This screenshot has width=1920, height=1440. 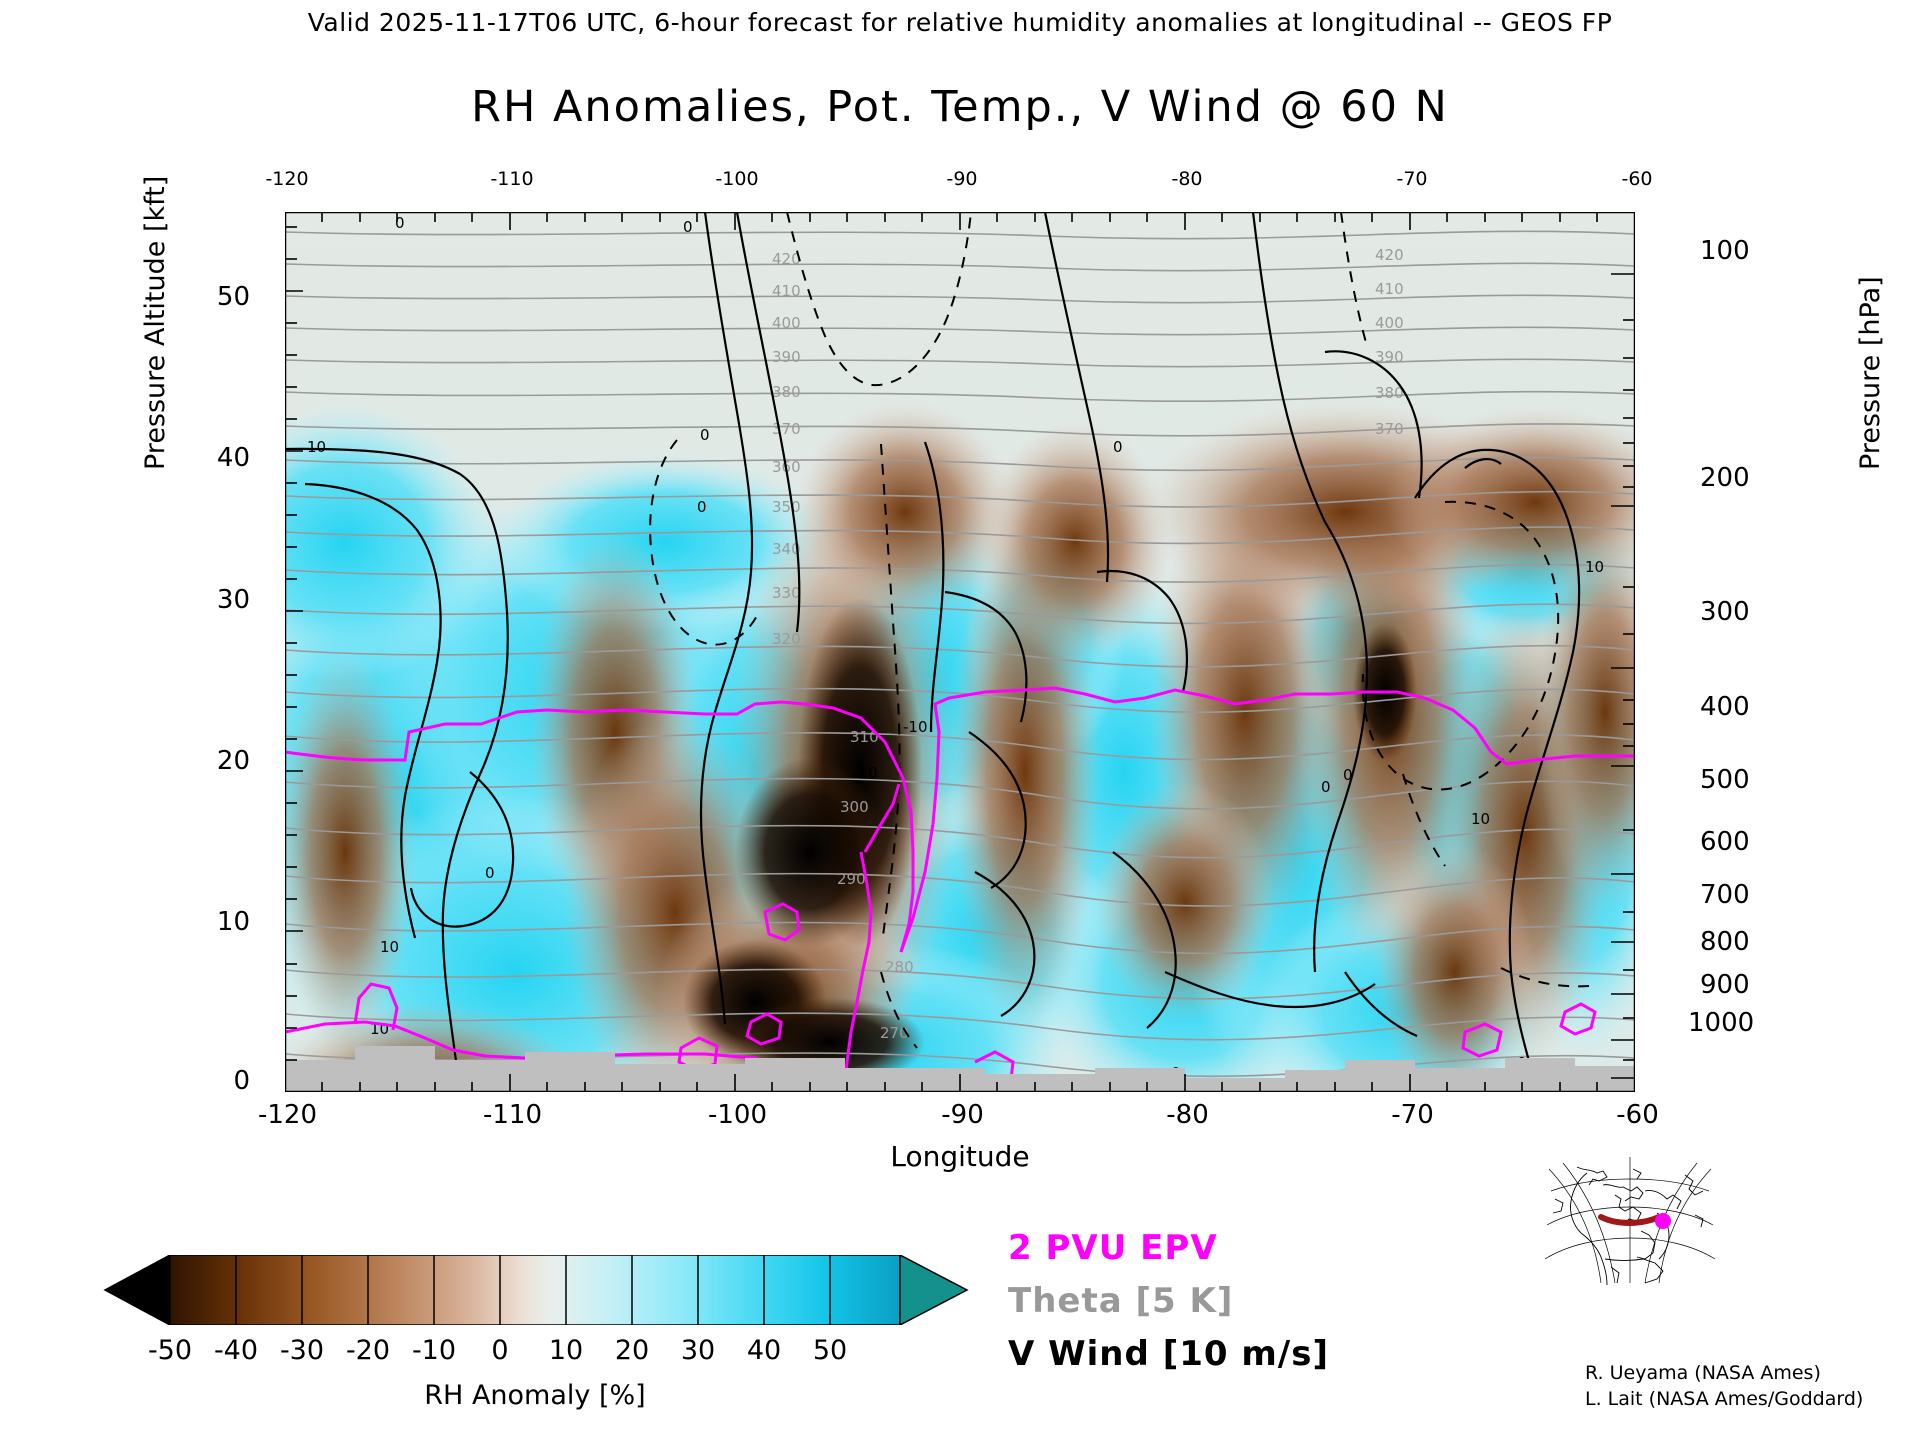 I want to click on credit-line-2: L. Lait (NASA Ames/Goddard), so click(x=1724, y=1399).